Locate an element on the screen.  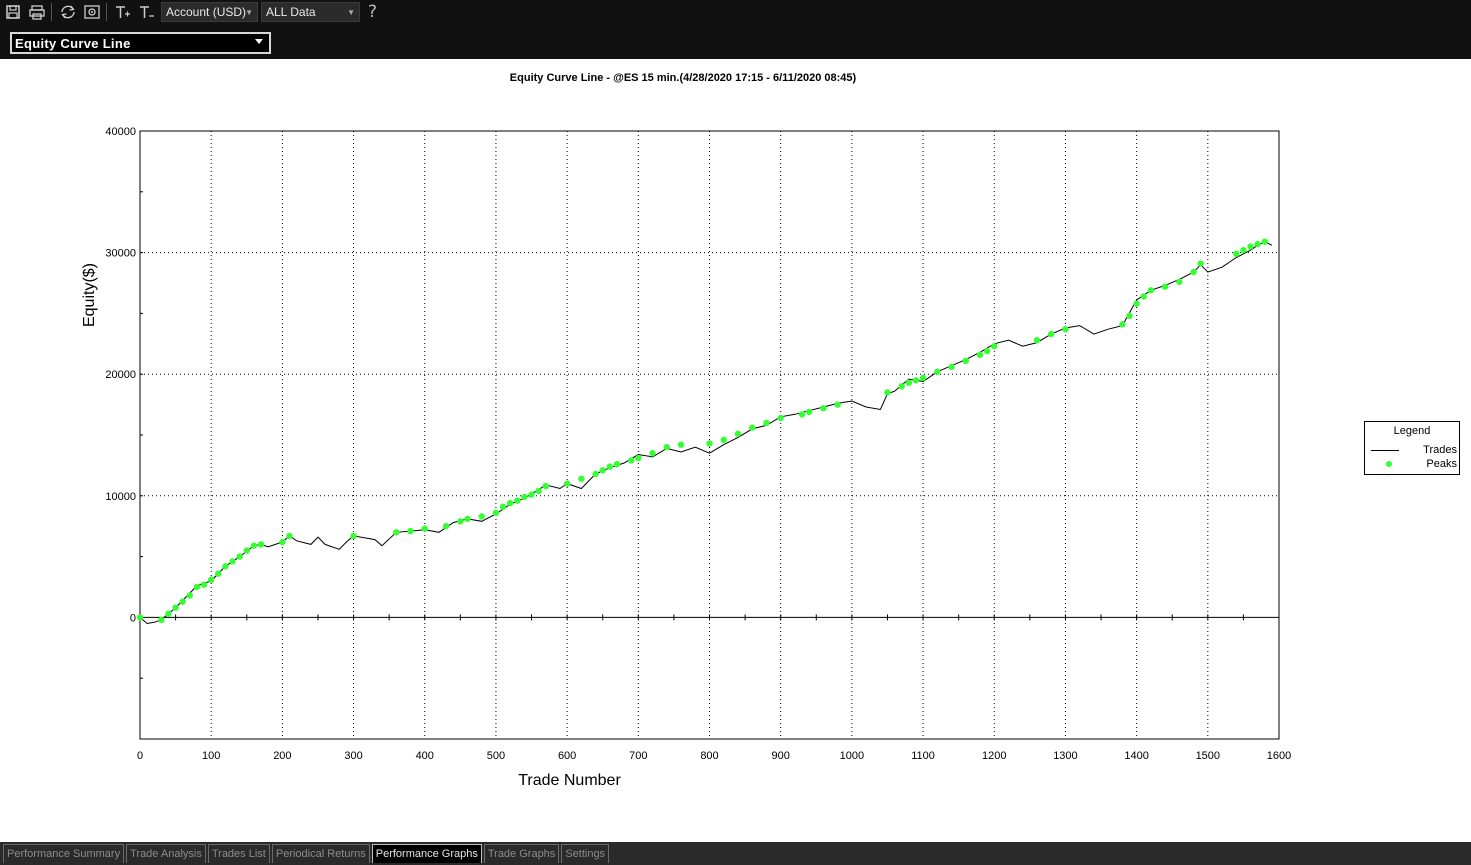
print-icon is located at coordinates (37, 12).